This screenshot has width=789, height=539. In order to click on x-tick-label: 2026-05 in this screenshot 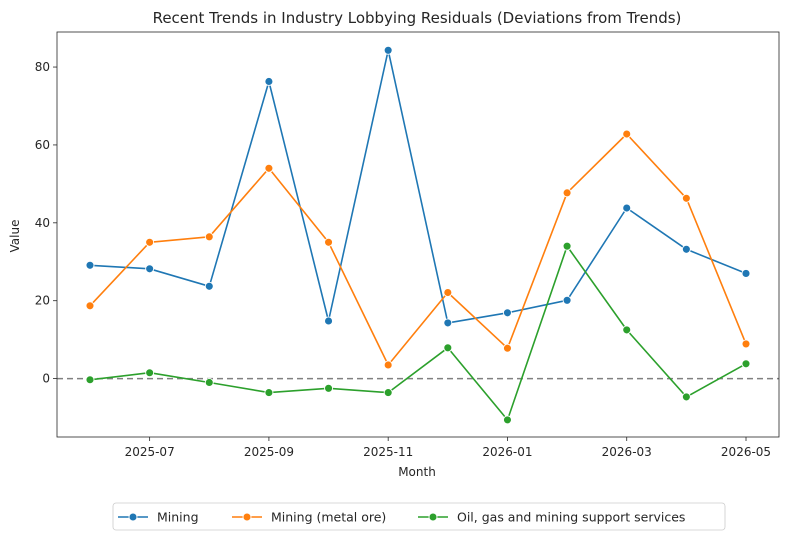, I will do `click(746, 452)`.